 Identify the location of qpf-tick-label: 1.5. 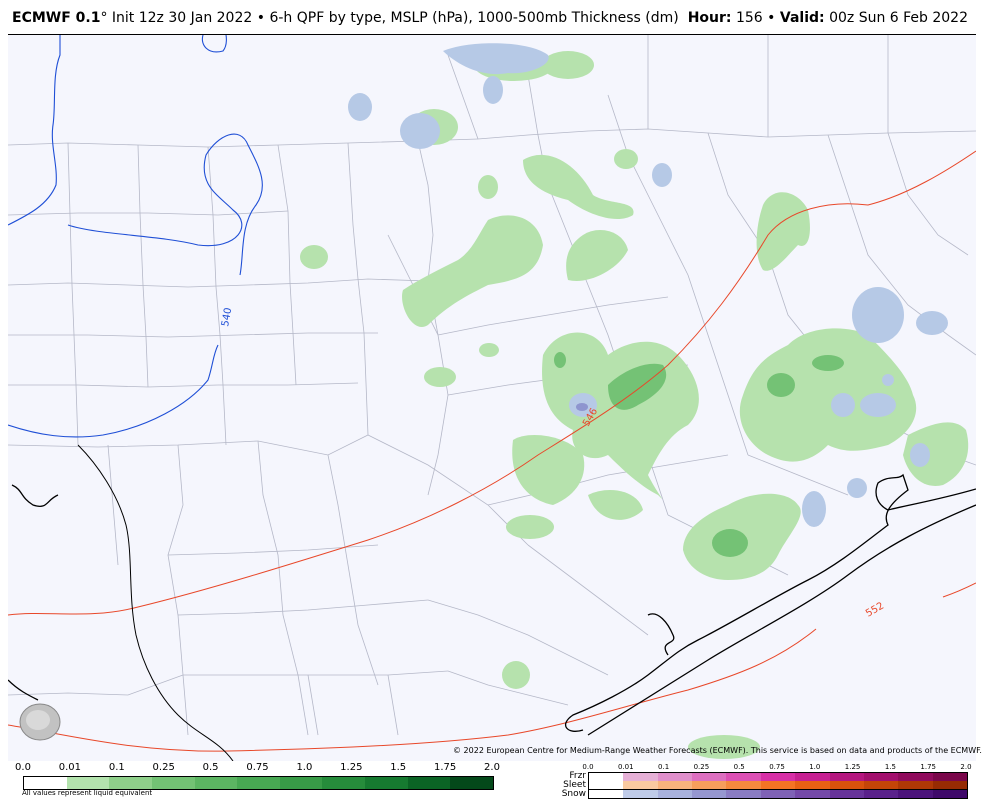
(398, 767).